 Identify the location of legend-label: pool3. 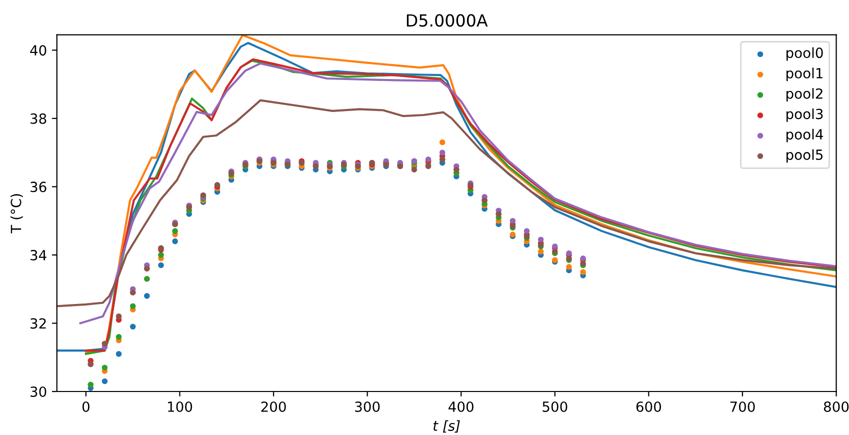
(804, 115).